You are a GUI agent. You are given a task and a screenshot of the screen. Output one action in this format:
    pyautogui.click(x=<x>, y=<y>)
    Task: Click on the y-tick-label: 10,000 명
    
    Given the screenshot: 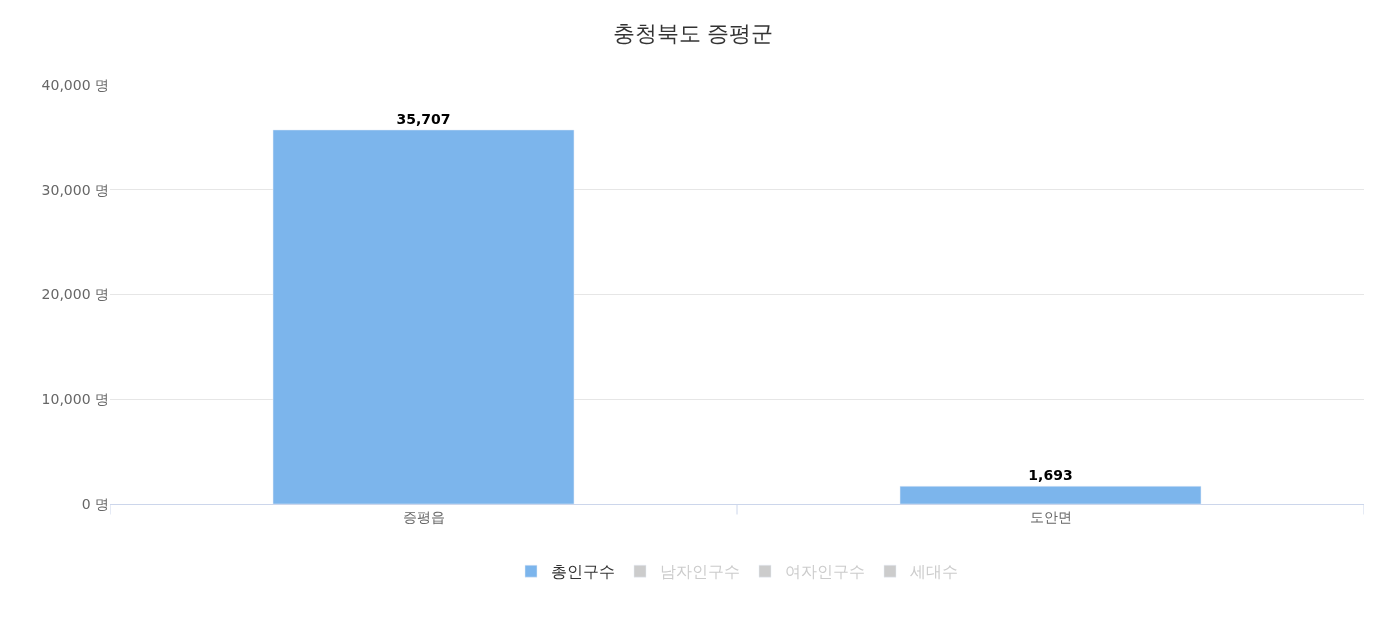 What is the action you would take?
    pyautogui.click(x=75, y=399)
    